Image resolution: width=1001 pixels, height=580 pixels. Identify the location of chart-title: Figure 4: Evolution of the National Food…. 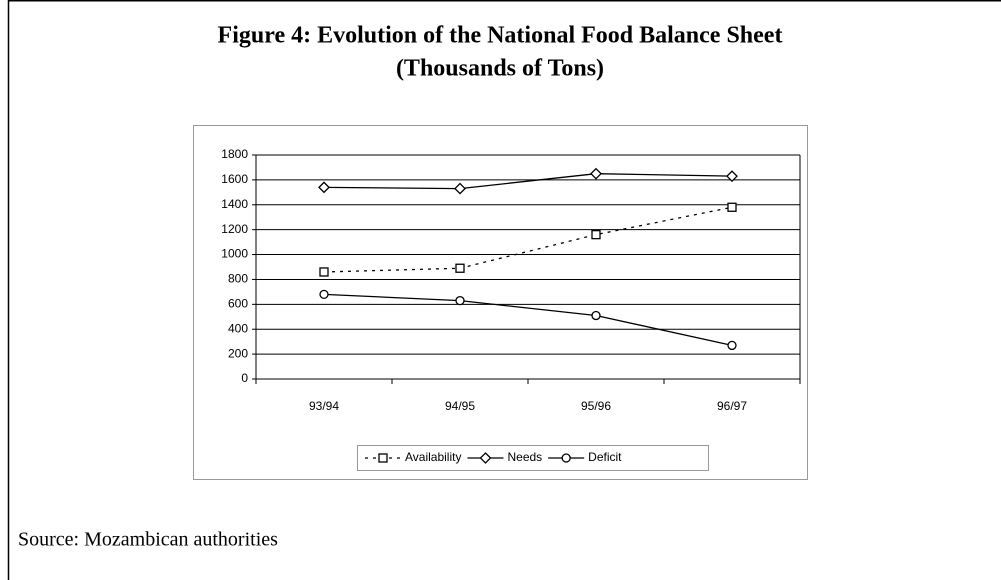
(500, 36).